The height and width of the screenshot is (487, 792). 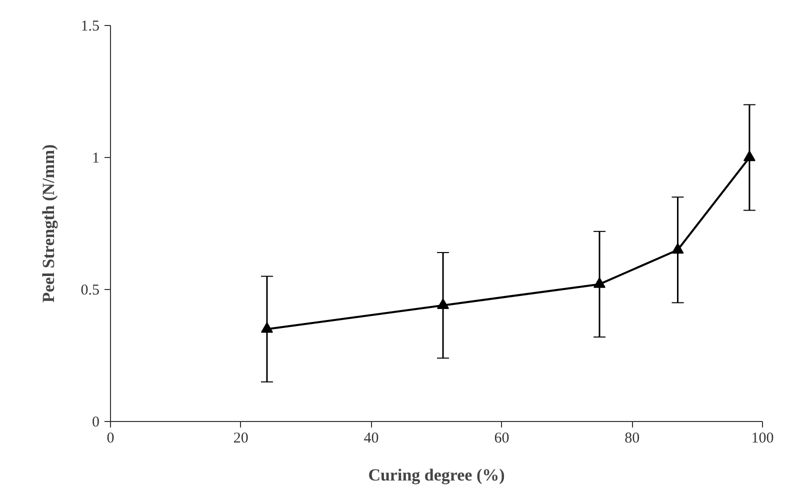 What do you see at coordinates (96, 158) in the screenshot?
I see `y-tick-label: 1` at bounding box center [96, 158].